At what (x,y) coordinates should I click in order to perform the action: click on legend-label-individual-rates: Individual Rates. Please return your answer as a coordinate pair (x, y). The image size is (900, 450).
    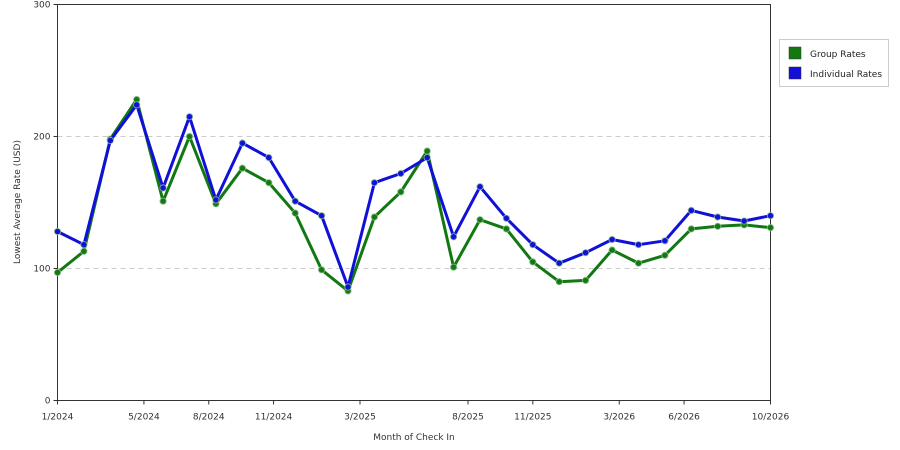
    Looking at the image, I should click on (846, 75).